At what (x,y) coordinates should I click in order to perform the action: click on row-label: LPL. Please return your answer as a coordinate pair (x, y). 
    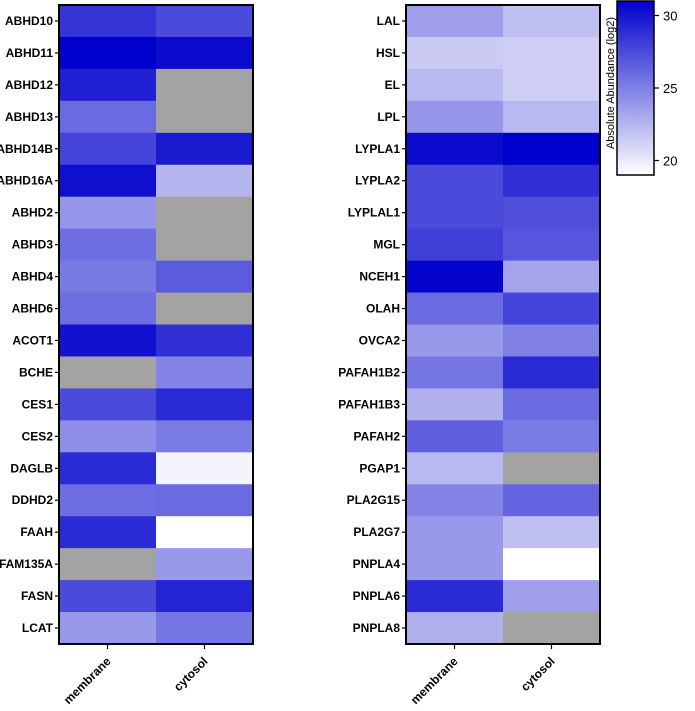
    Looking at the image, I should click on (388, 117).